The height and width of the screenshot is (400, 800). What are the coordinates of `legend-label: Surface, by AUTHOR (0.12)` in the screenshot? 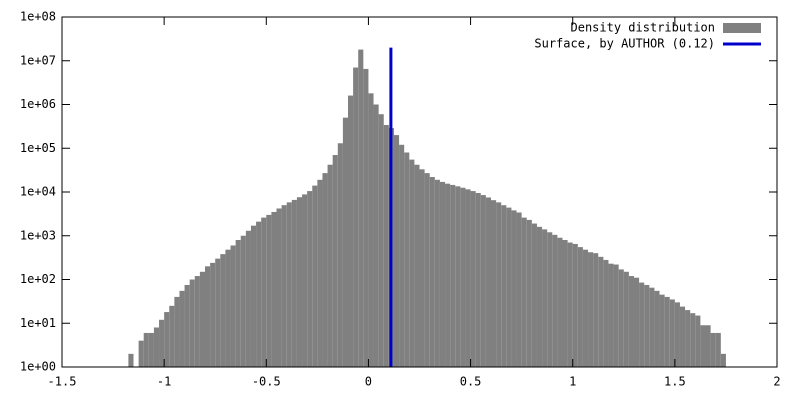 It's located at (624, 44).